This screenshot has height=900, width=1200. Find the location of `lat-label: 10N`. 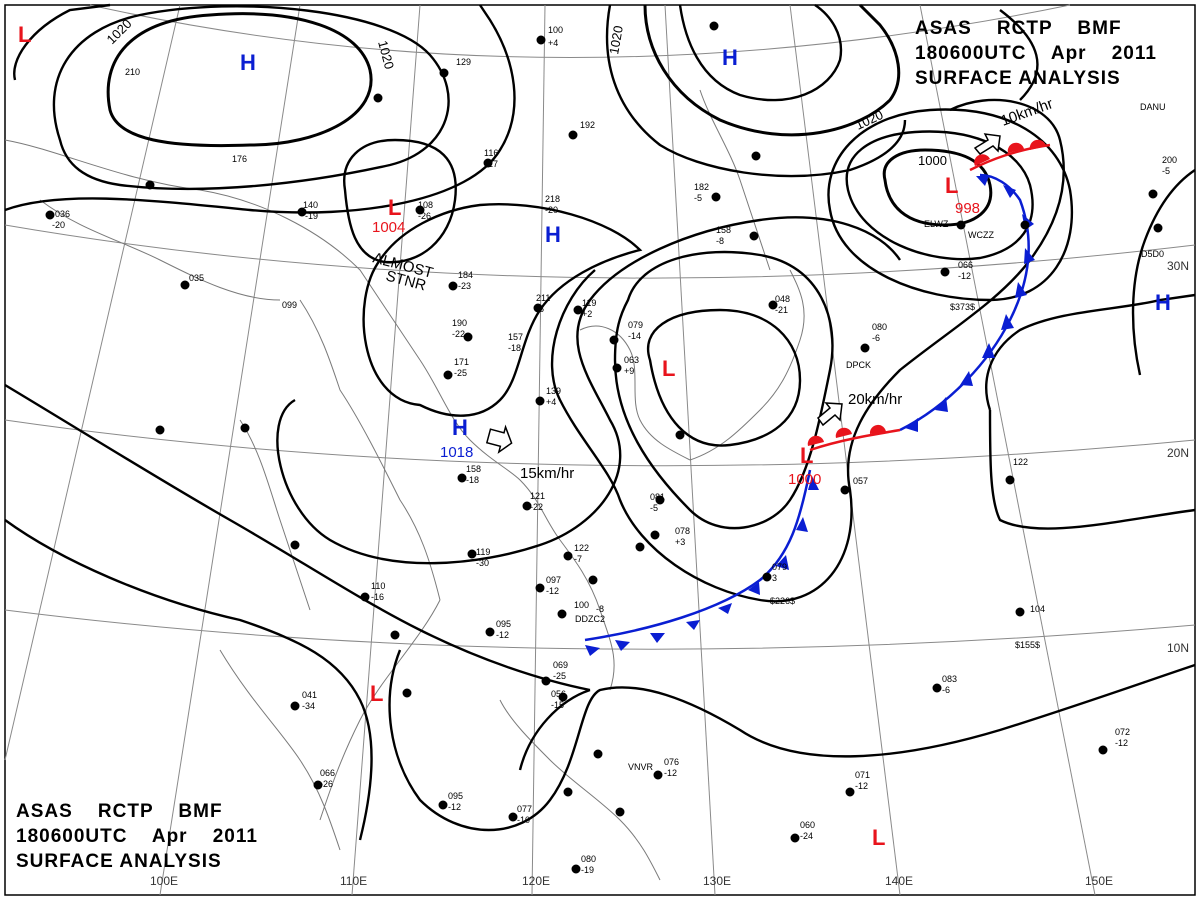

lat-label: 10N is located at coordinates (1178, 648).